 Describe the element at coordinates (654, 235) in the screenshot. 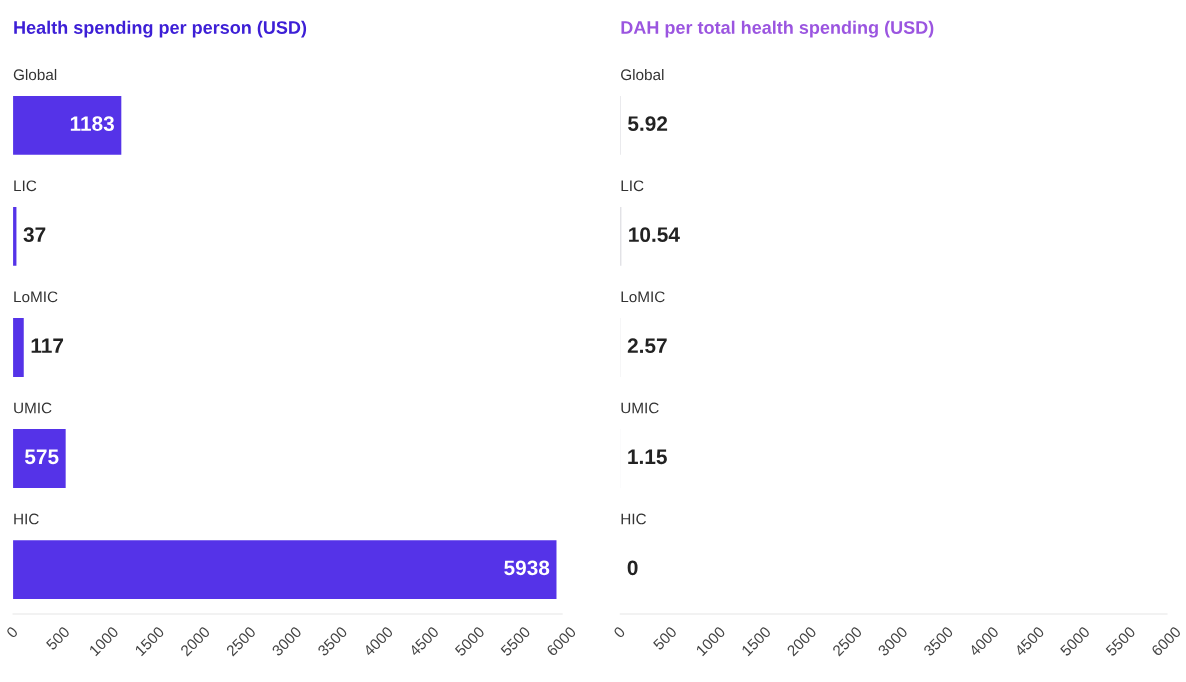

I see `data-label: 10.54` at that location.